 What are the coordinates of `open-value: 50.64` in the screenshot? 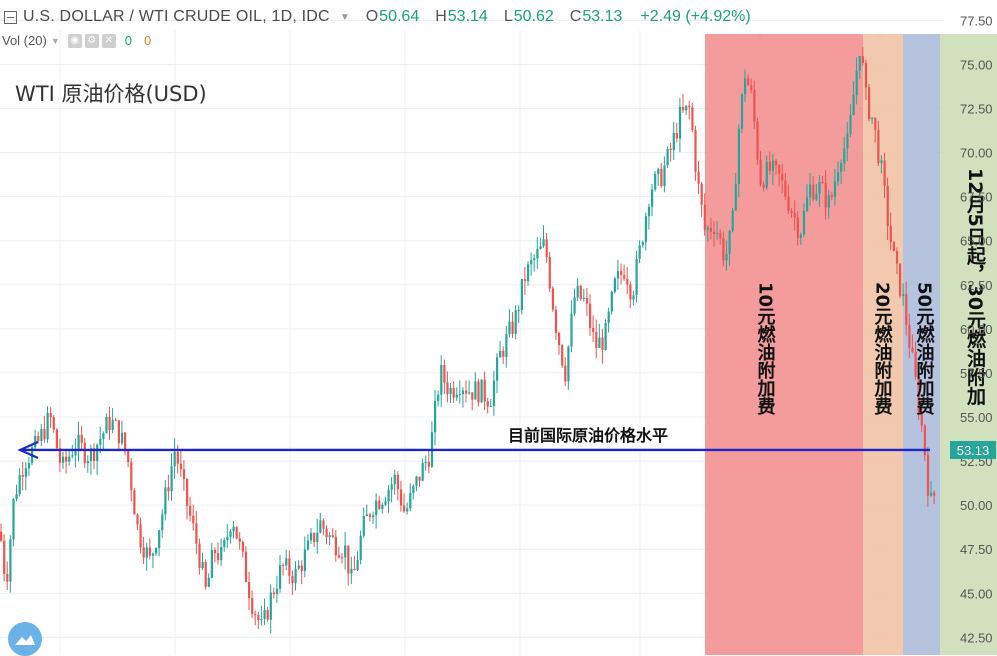 It's located at (399, 16).